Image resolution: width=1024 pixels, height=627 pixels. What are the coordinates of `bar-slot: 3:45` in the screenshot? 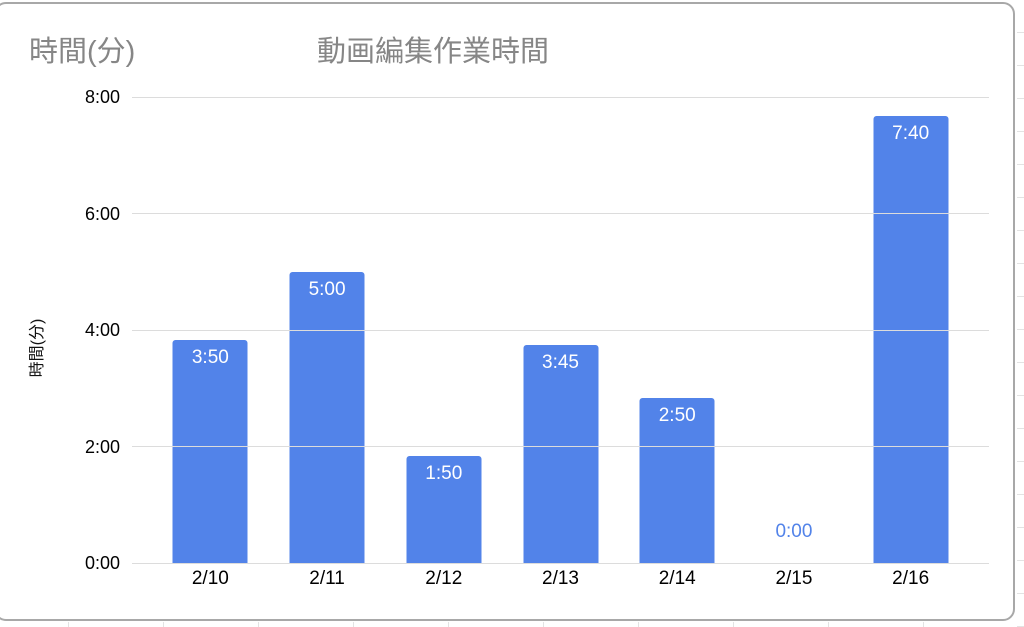 It's located at (560, 330).